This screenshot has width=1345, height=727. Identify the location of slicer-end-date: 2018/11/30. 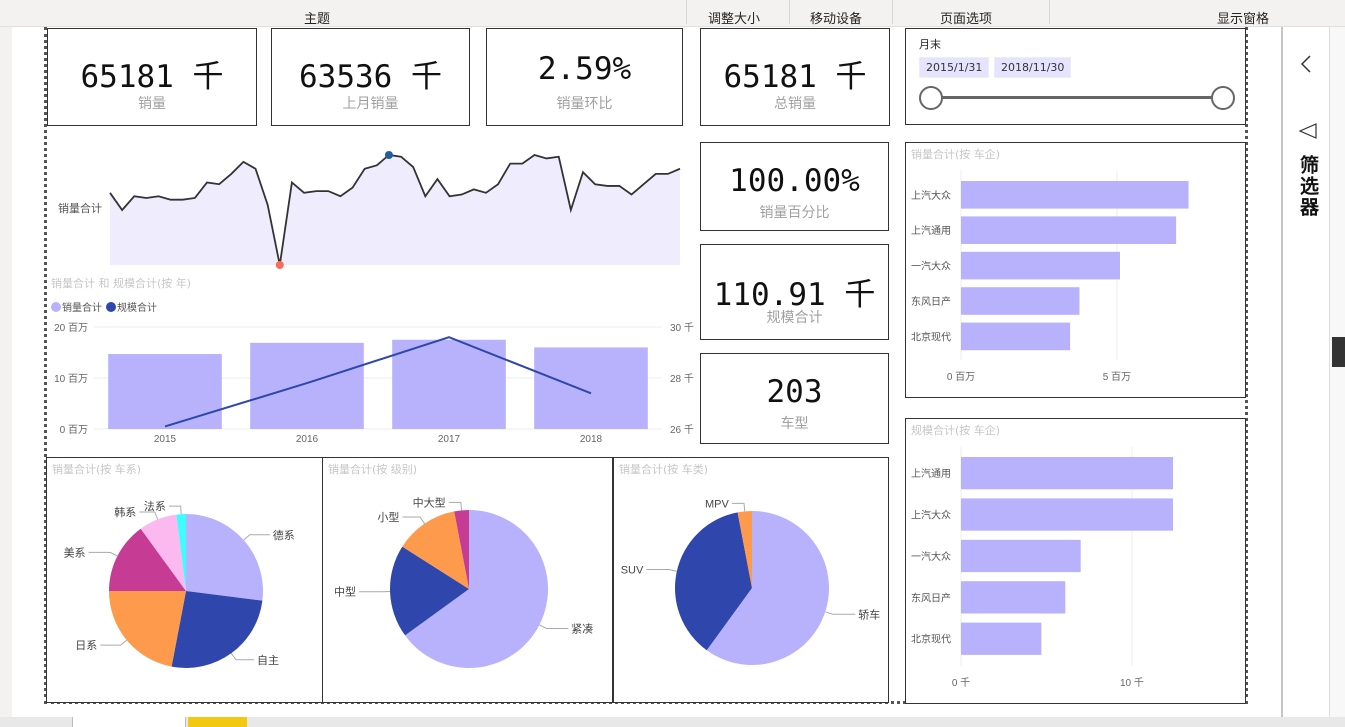
(1033, 67).